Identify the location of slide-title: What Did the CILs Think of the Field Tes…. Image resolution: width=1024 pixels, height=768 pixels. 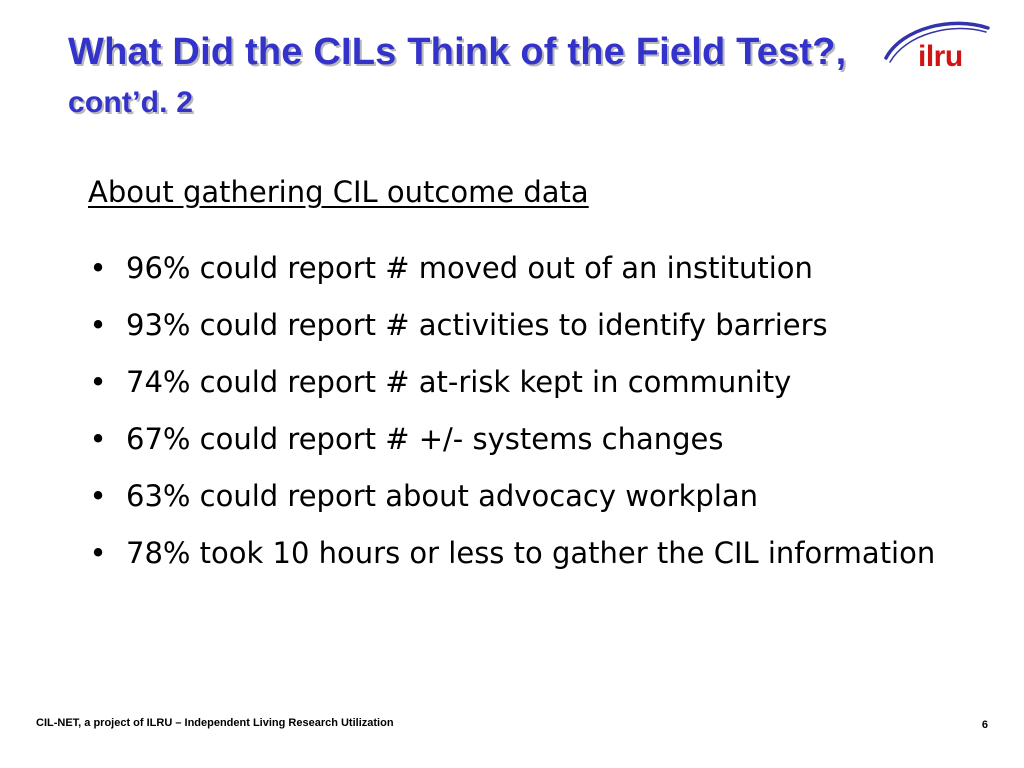
(468, 77).